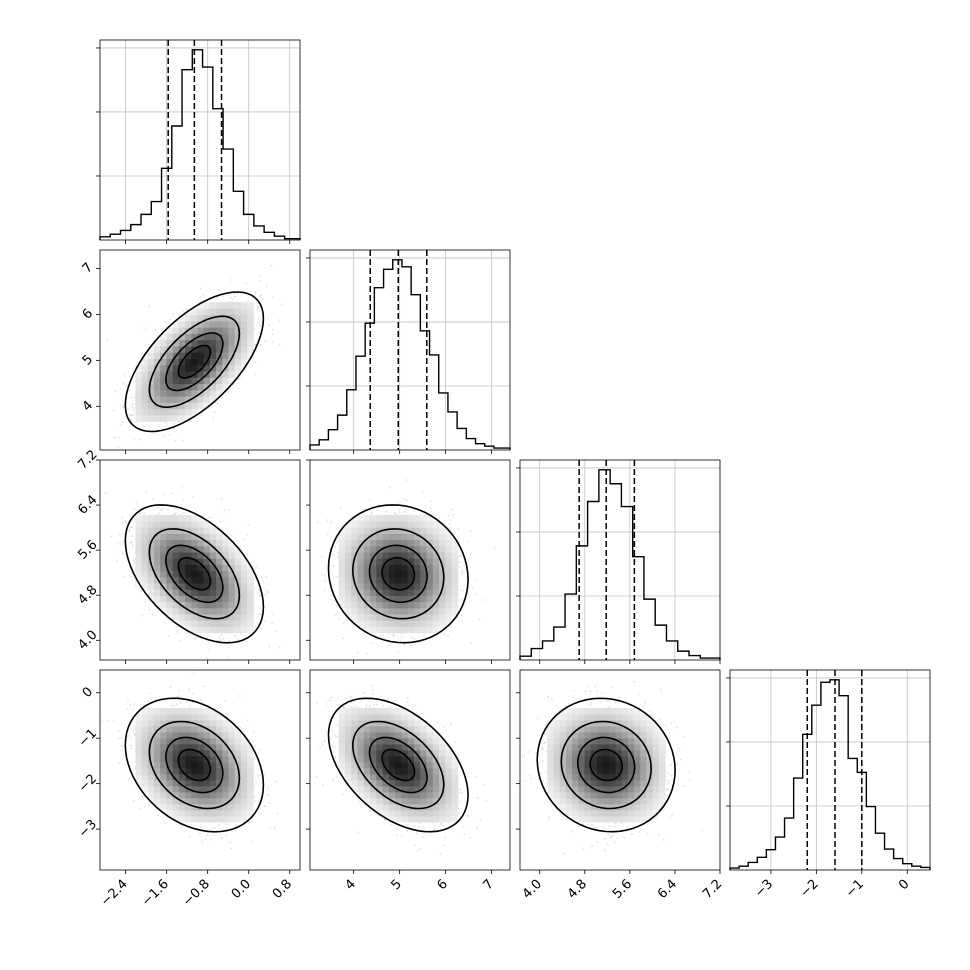 The image size is (970, 970). What do you see at coordinates (408, 350) in the screenshot?
I see `histogram-panel` at bounding box center [408, 350].